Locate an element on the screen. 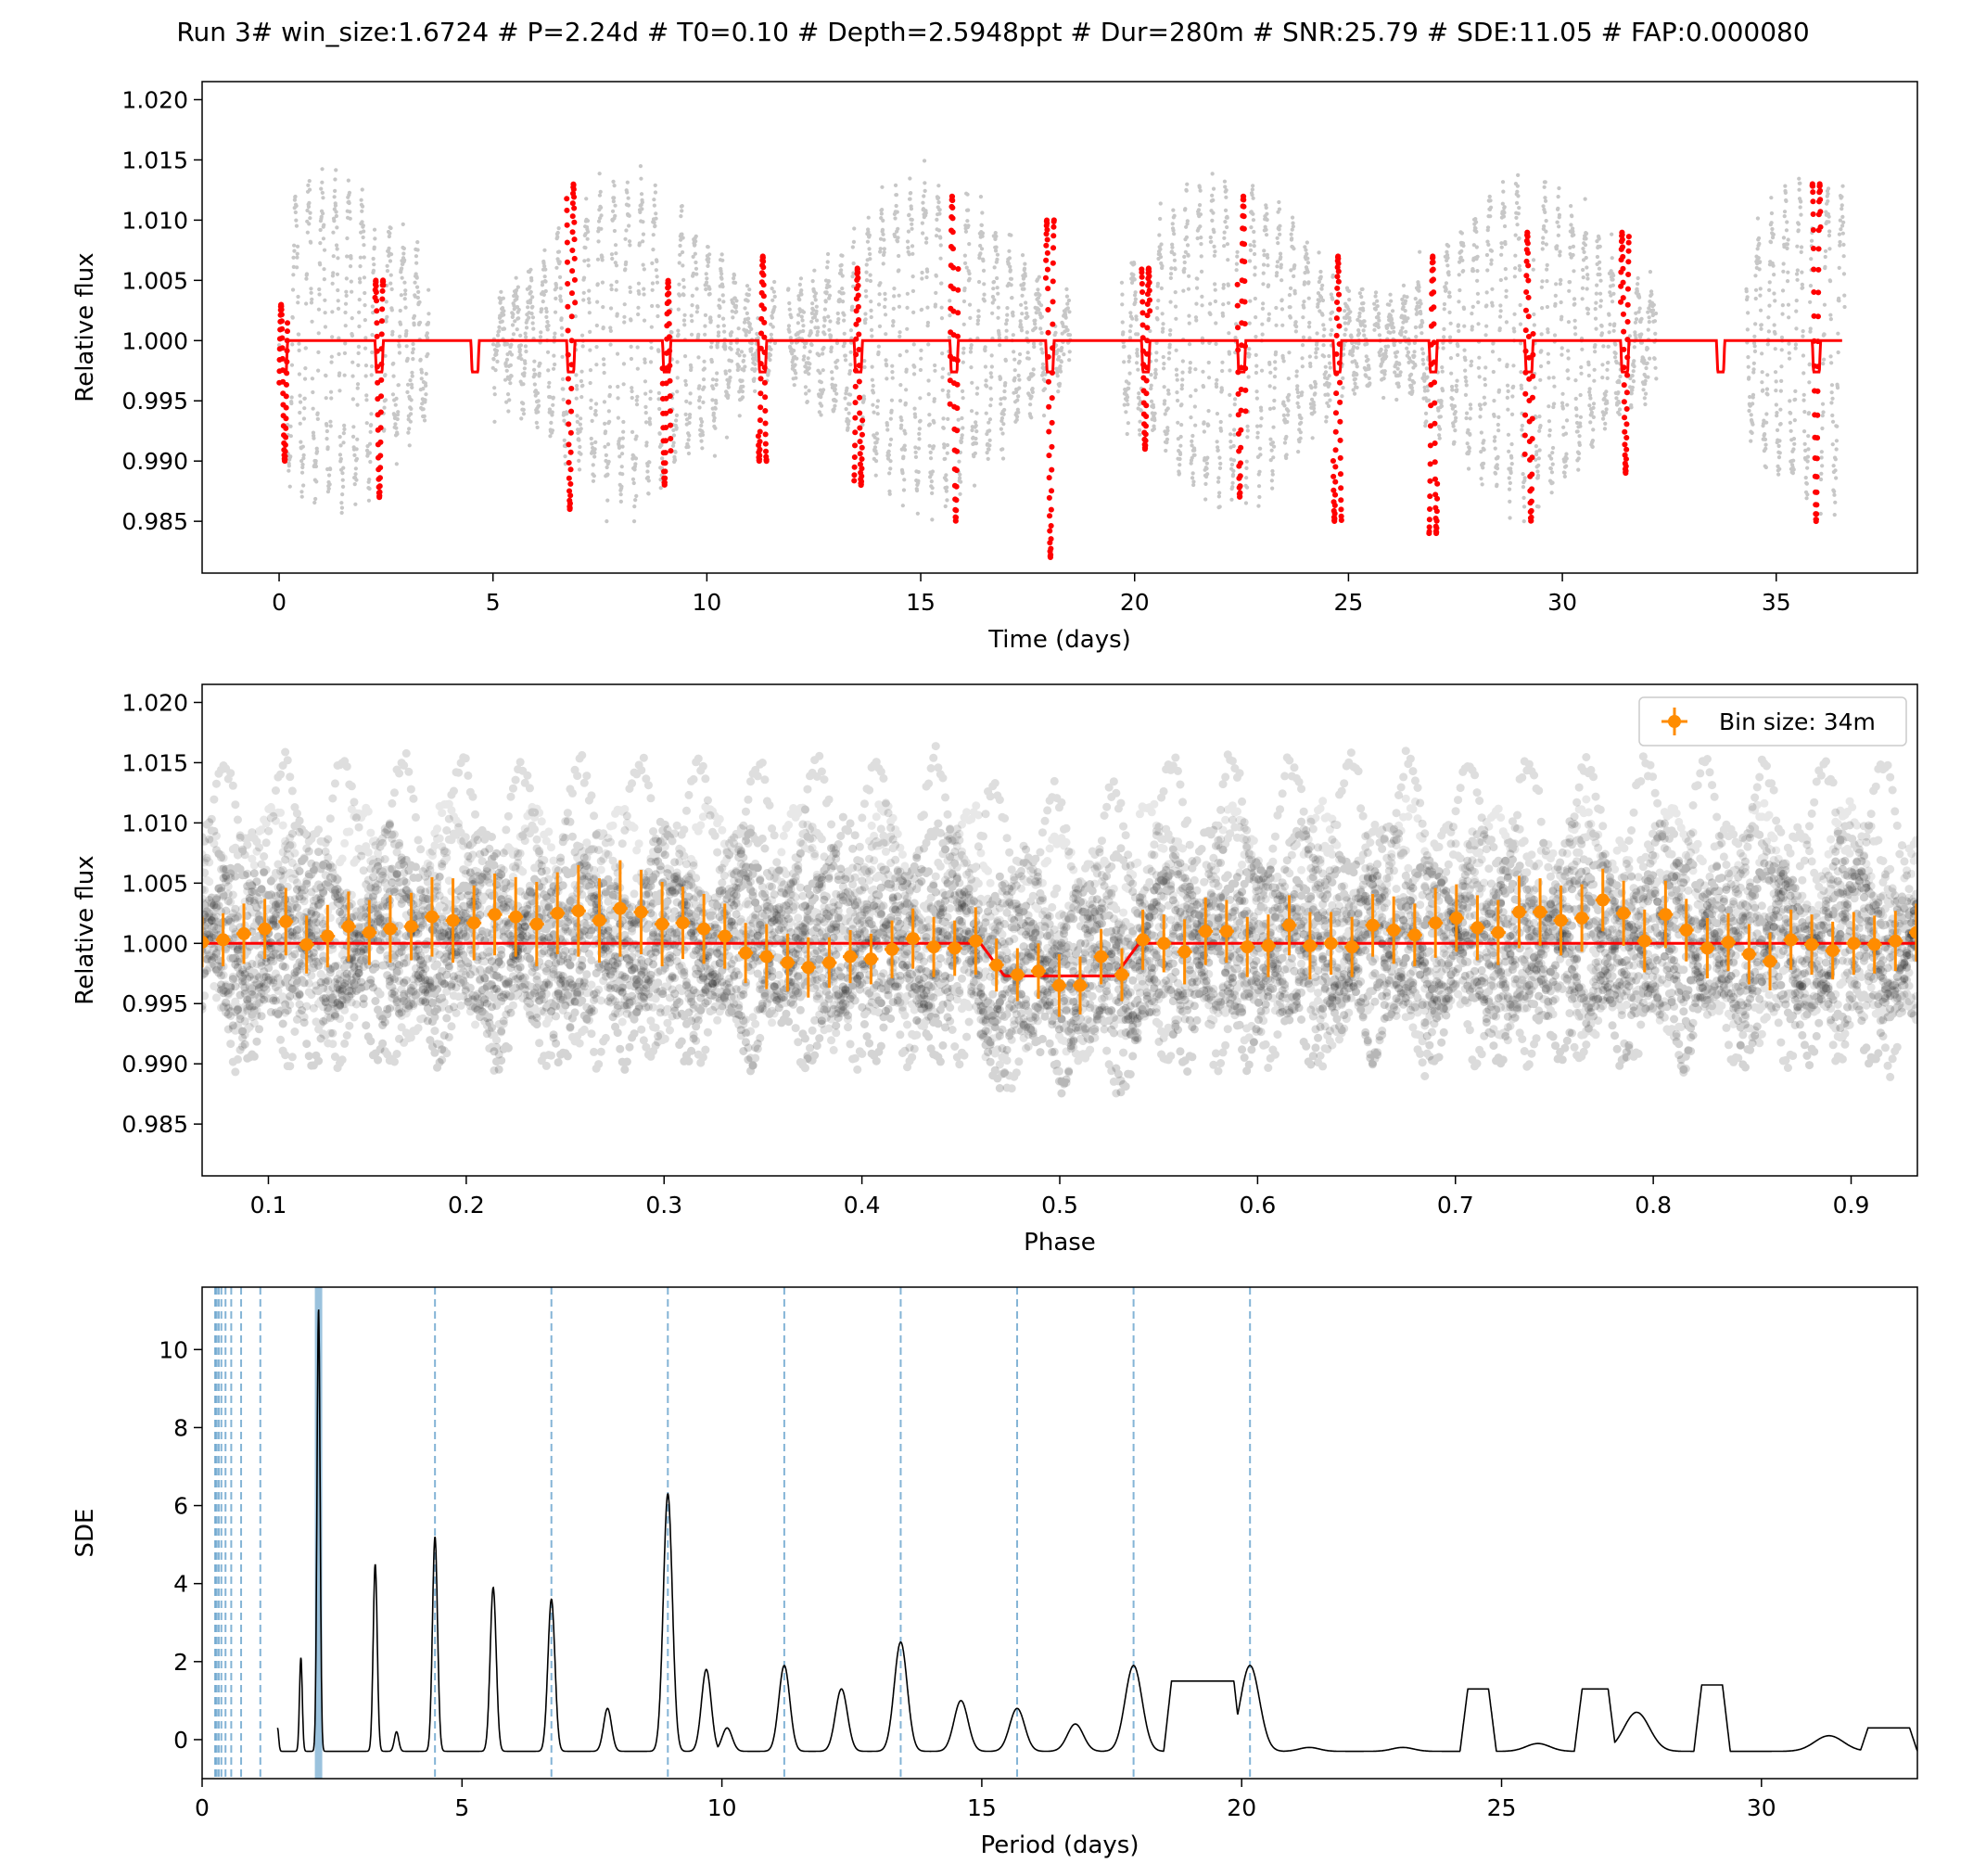  y-axis-label: SDE is located at coordinates (85, 1533).